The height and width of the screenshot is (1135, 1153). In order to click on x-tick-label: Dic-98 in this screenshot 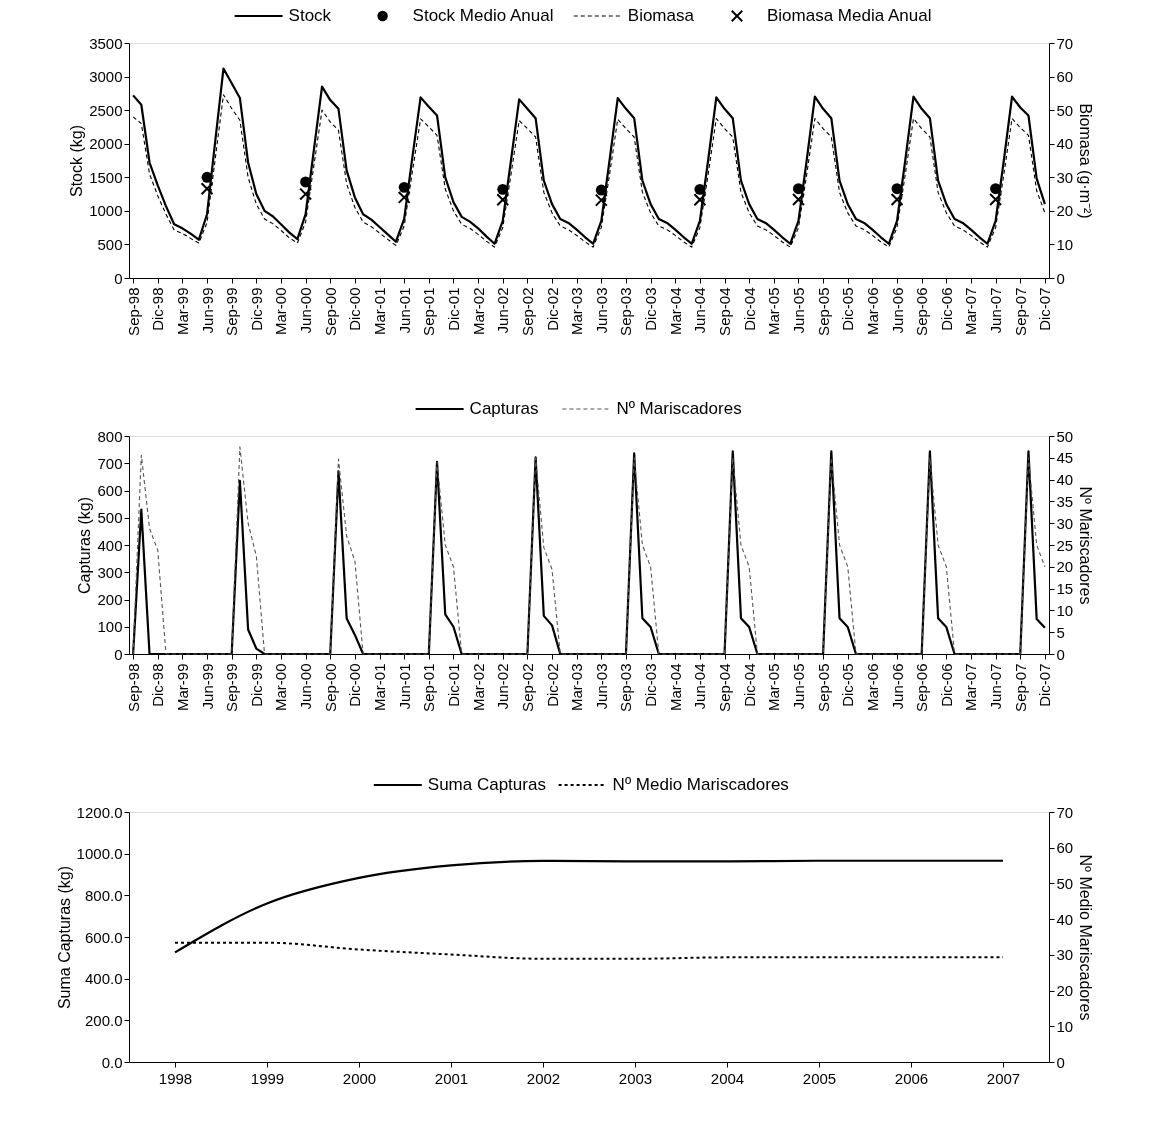, I will do `click(158, 309)`.